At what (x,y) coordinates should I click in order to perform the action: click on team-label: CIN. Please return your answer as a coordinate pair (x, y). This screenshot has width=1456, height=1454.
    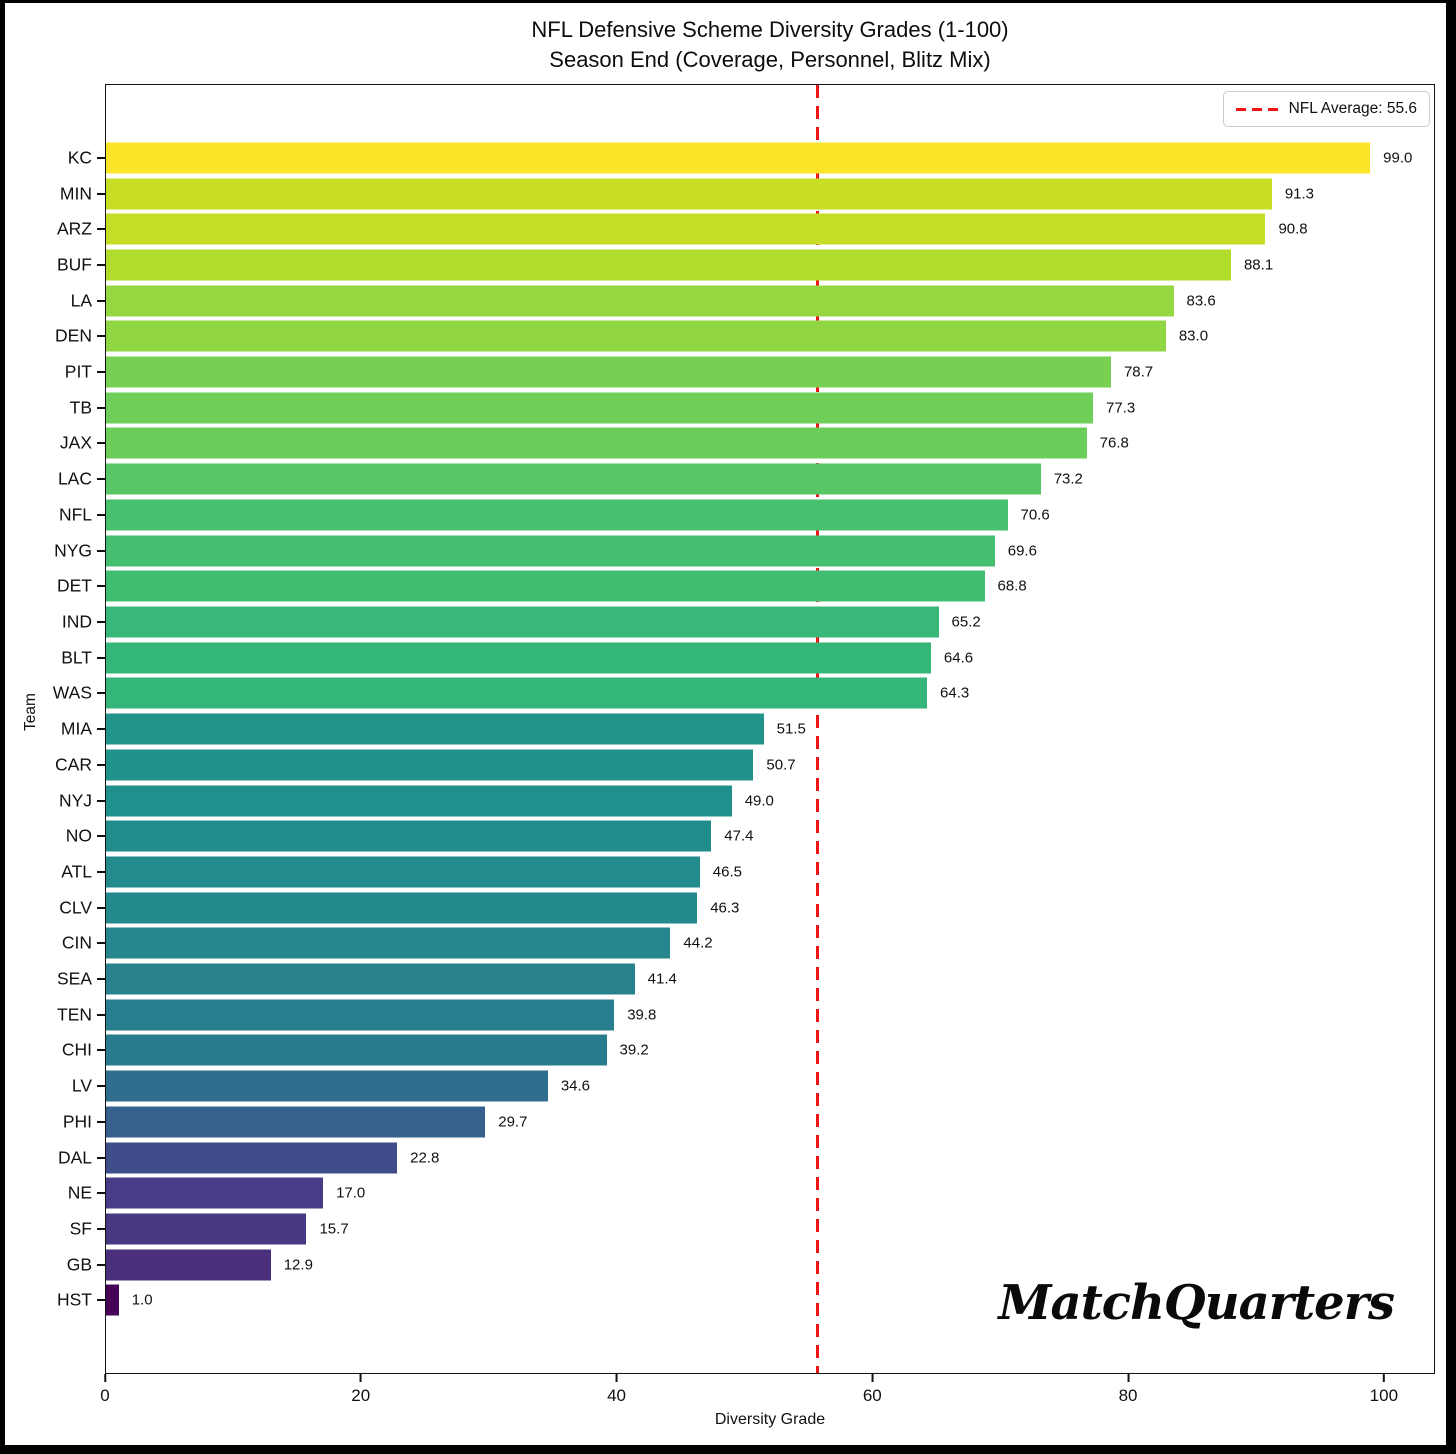
    Looking at the image, I should click on (76, 942).